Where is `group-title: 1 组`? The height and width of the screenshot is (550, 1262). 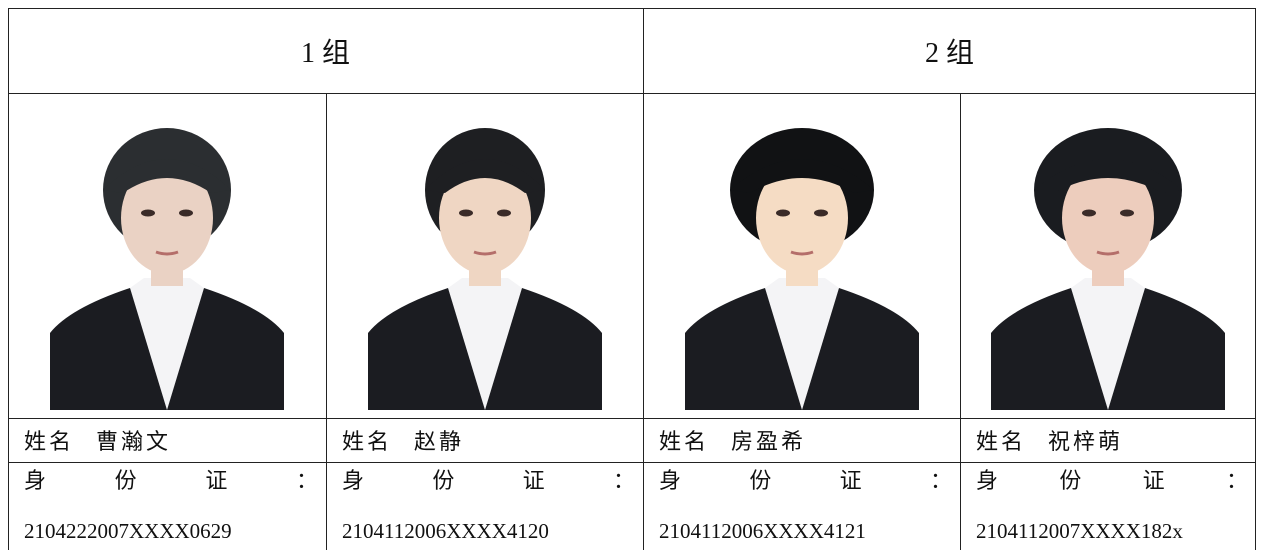 group-title: 1 组 is located at coordinates (325, 53).